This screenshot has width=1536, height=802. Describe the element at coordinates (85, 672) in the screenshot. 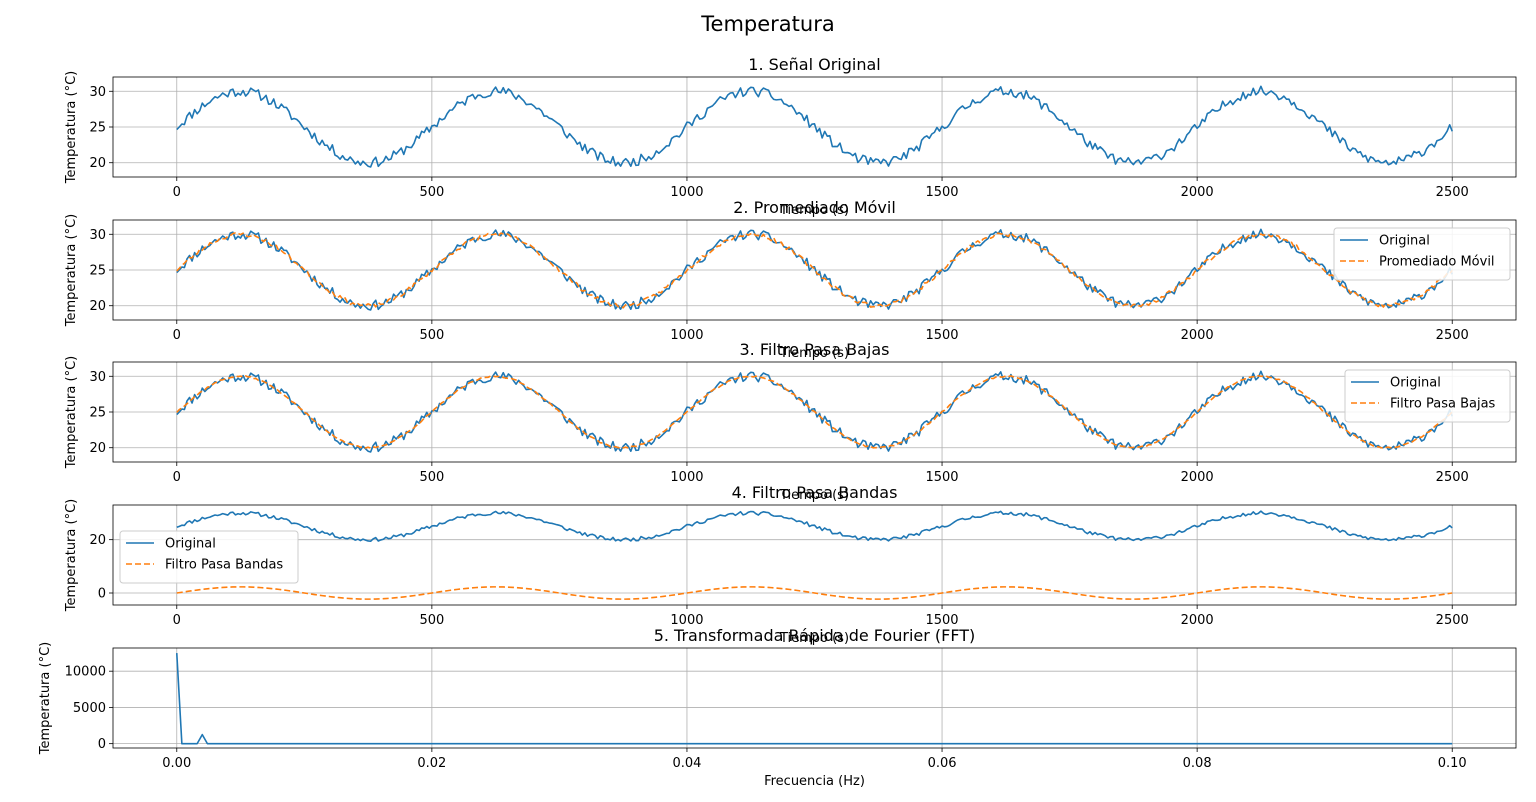

I see `y-tick-label: 10000` at that location.